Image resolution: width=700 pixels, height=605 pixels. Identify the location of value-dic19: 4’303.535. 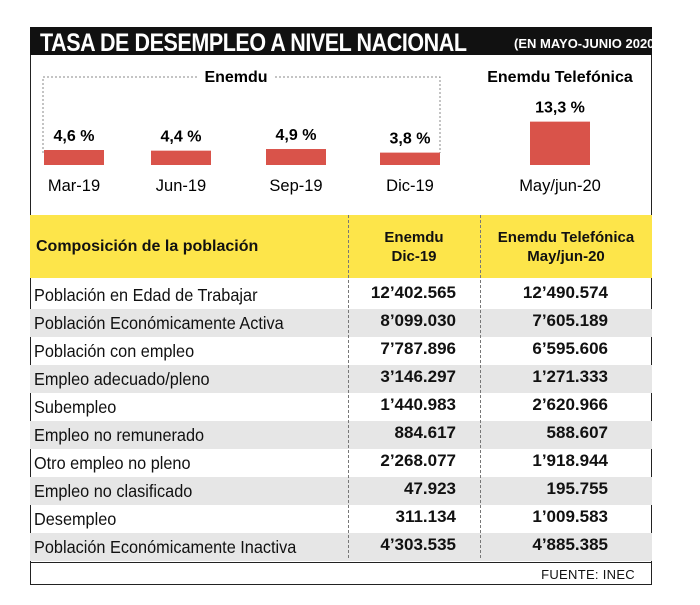
(418, 544).